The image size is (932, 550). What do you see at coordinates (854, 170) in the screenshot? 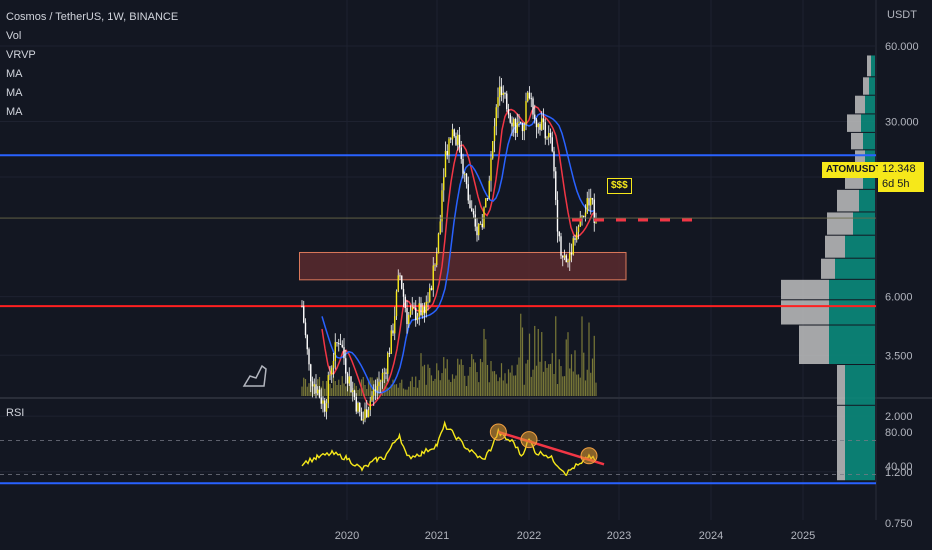
I see `symbol-badge: ATOMUSDT` at bounding box center [854, 170].